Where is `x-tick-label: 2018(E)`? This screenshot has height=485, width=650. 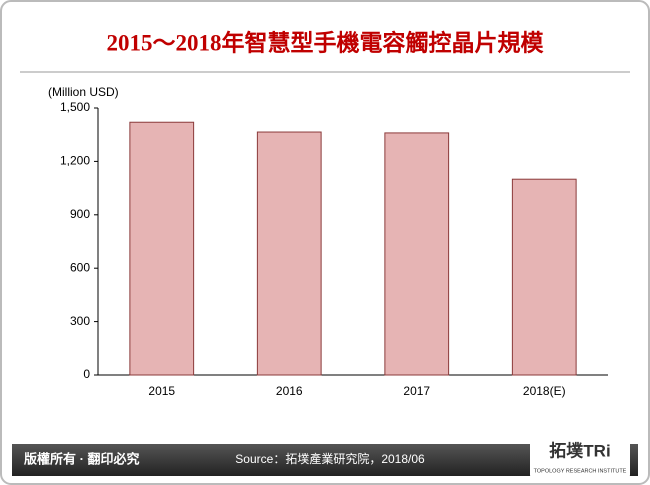
x-tick-label: 2018(E) is located at coordinates (544, 391).